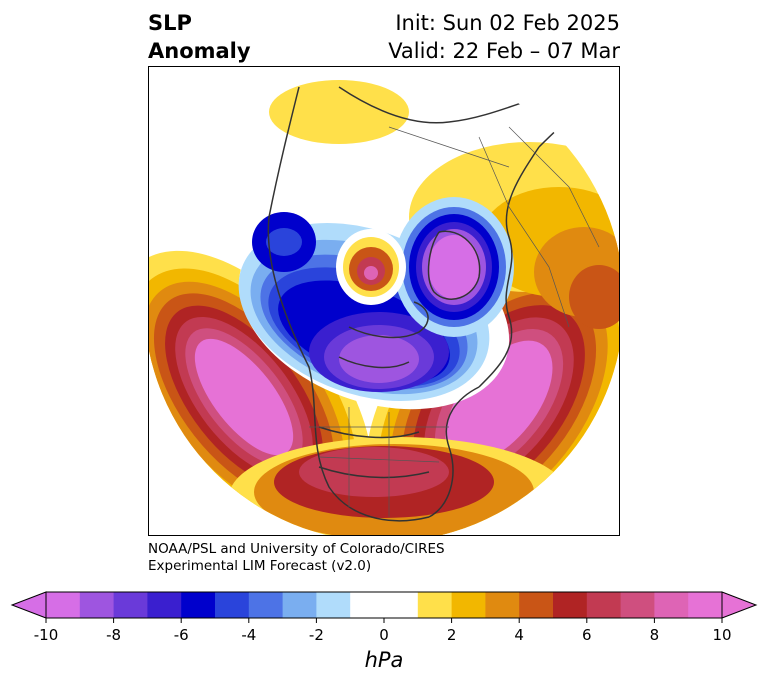 This screenshot has width=768, height=686. Describe the element at coordinates (507, 23) in the screenshot. I see `init-date: Init: Sun 02 Feb 2025` at that location.